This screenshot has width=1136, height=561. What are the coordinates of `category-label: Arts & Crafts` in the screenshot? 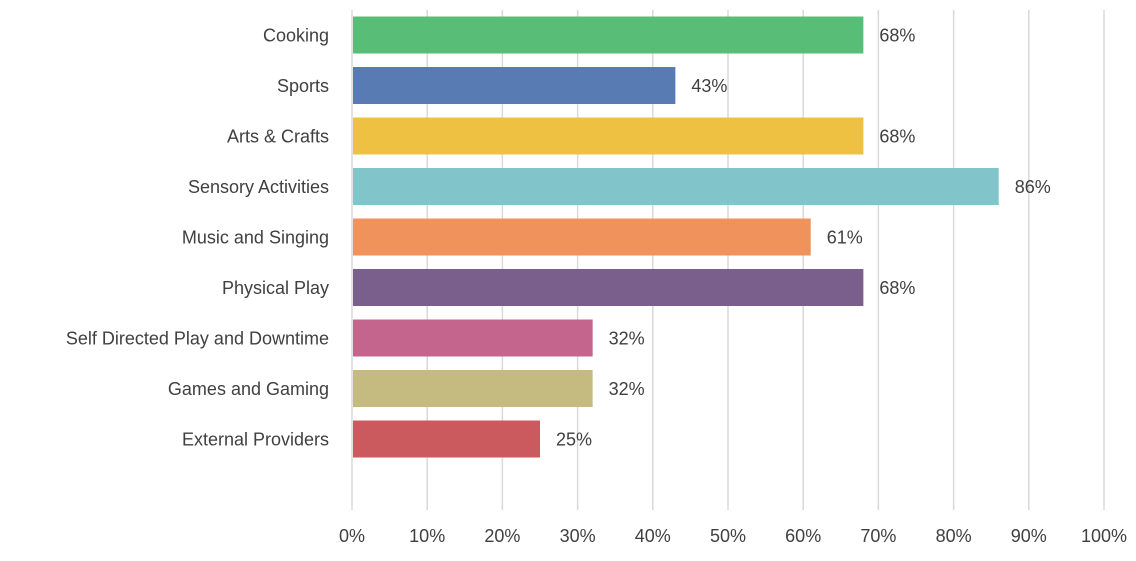 It's located at (278, 137).